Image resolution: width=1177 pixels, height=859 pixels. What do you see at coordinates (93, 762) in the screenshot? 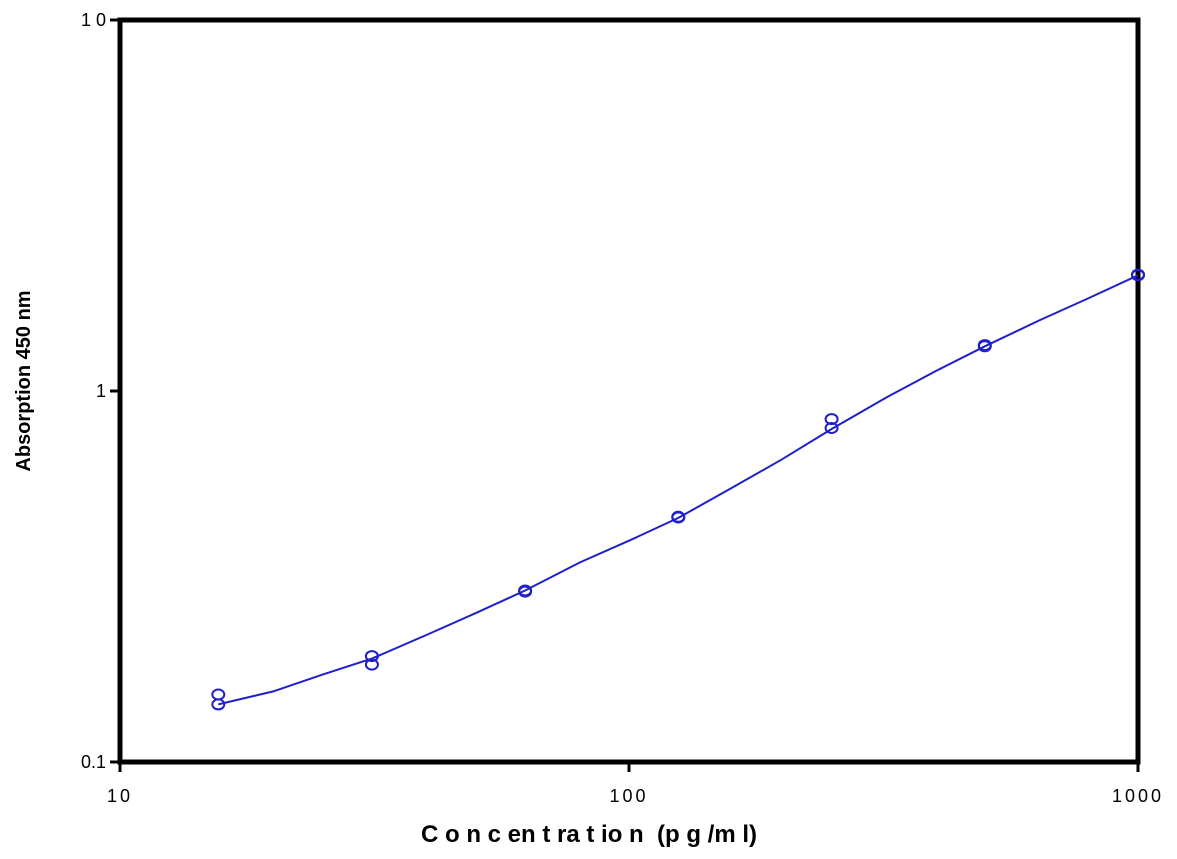
I see `y-tick-label: 0.1` at bounding box center [93, 762].